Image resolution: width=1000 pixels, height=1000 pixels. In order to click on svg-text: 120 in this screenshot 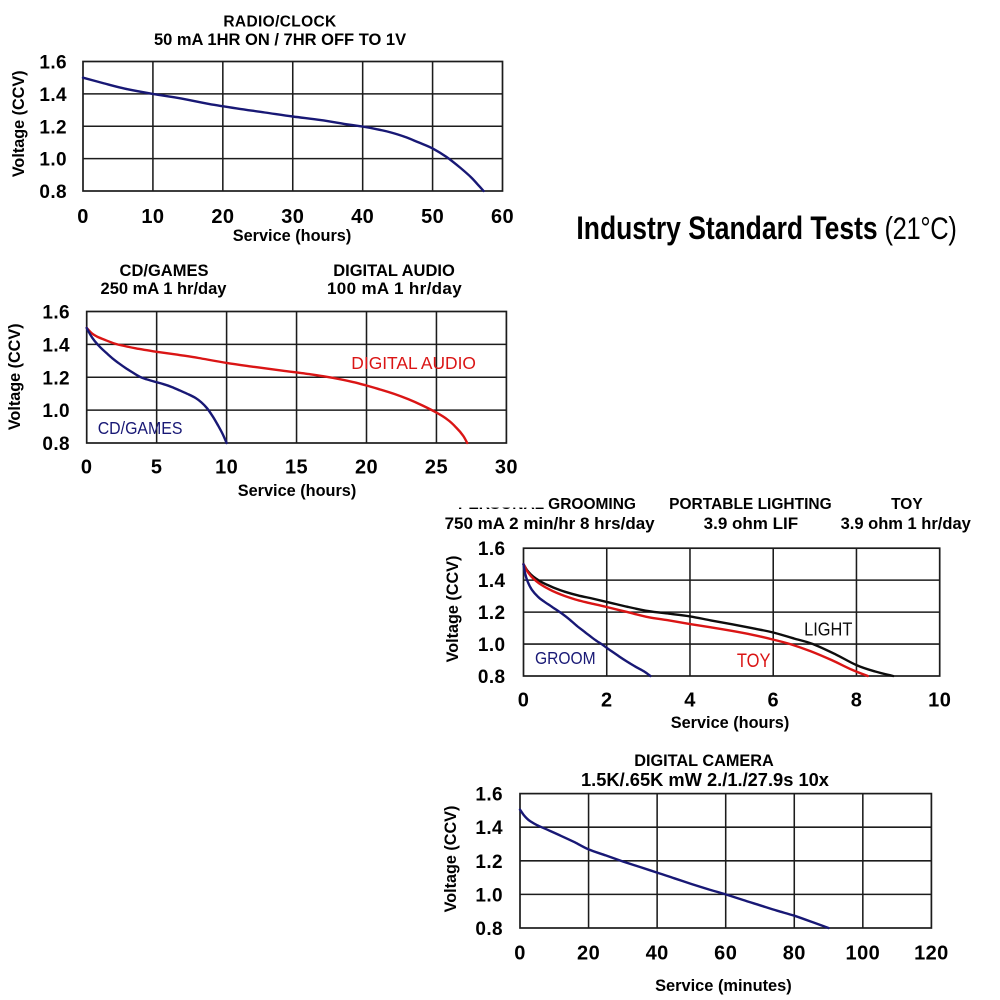, I will do `click(931, 953)`.